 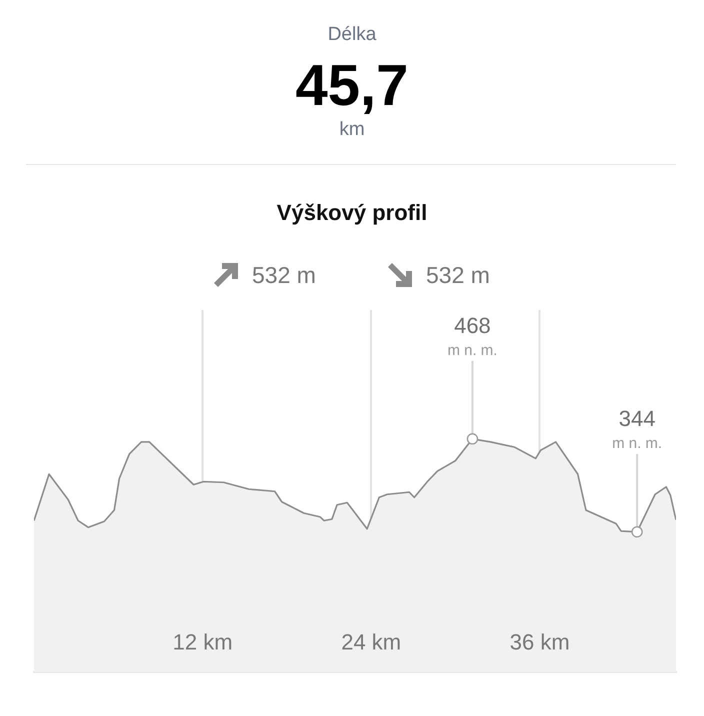 What do you see at coordinates (637, 418) in the screenshot?
I see `data-label: 344` at bounding box center [637, 418].